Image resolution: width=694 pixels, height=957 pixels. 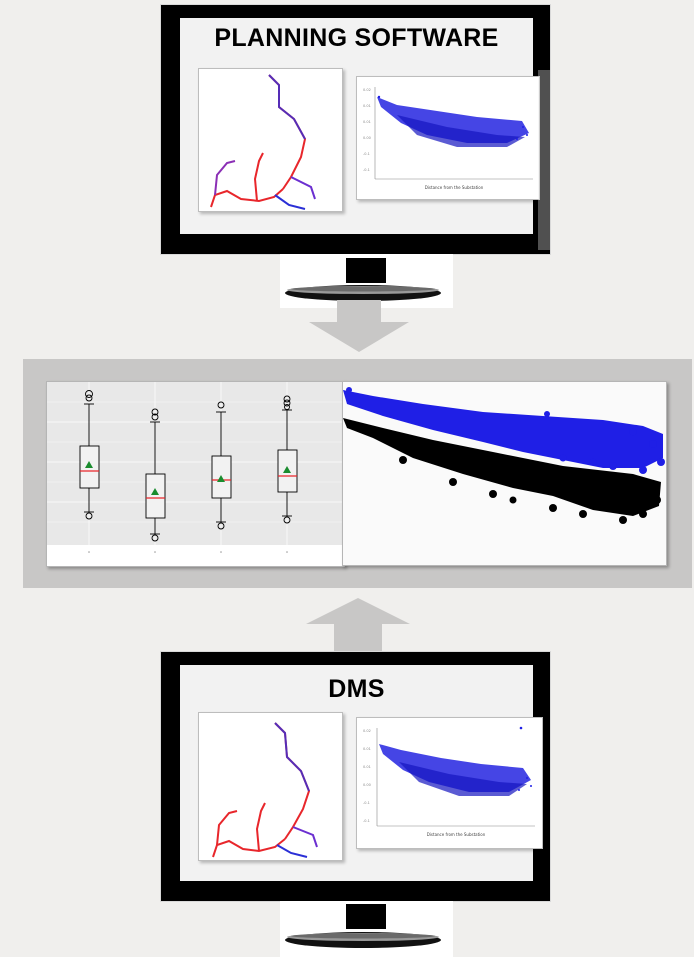 I want to click on bottom-monitor: DMS 0.02 0.01 0.01 0.00 -0.1 -0.1, so click(x=355, y=776).